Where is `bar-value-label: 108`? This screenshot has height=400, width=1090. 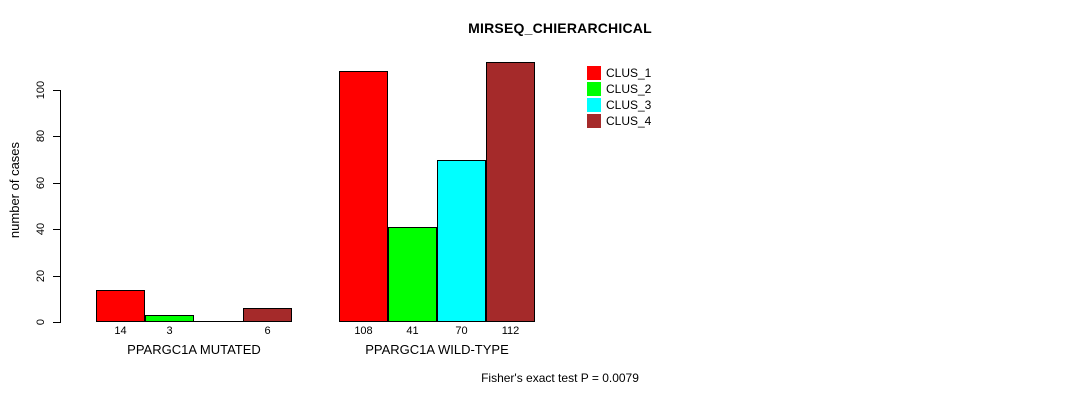
bar-value-label: 108 is located at coordinates (363, 331).